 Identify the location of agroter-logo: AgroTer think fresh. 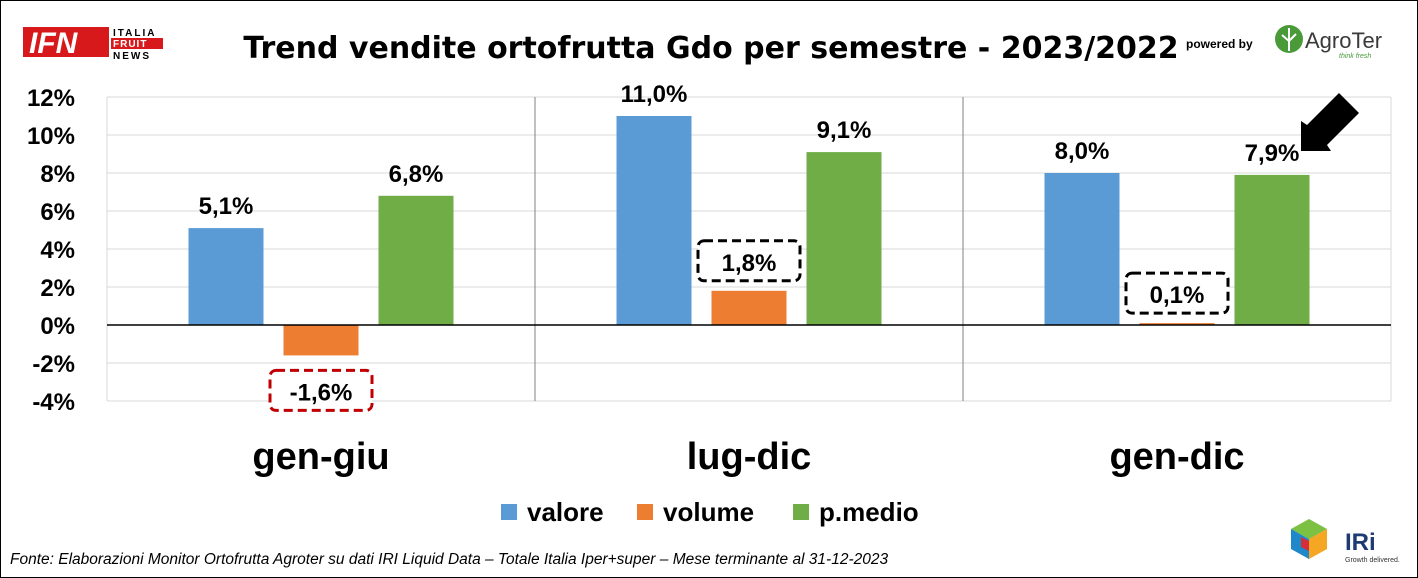
(1328, 42).